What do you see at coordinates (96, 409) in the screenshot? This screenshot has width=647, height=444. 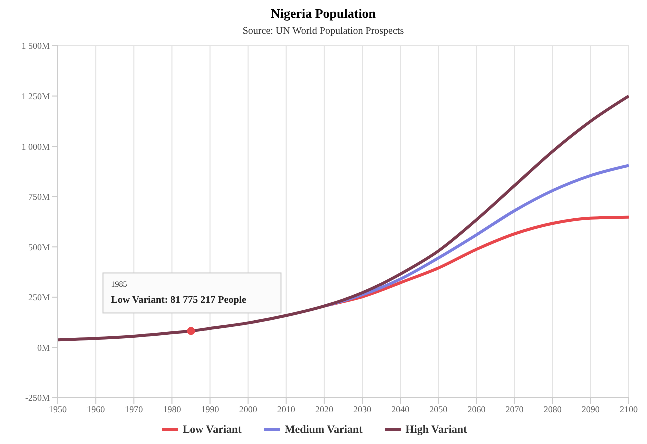 I see `x-tick-label: 1960` at bounding box center [96, 409].